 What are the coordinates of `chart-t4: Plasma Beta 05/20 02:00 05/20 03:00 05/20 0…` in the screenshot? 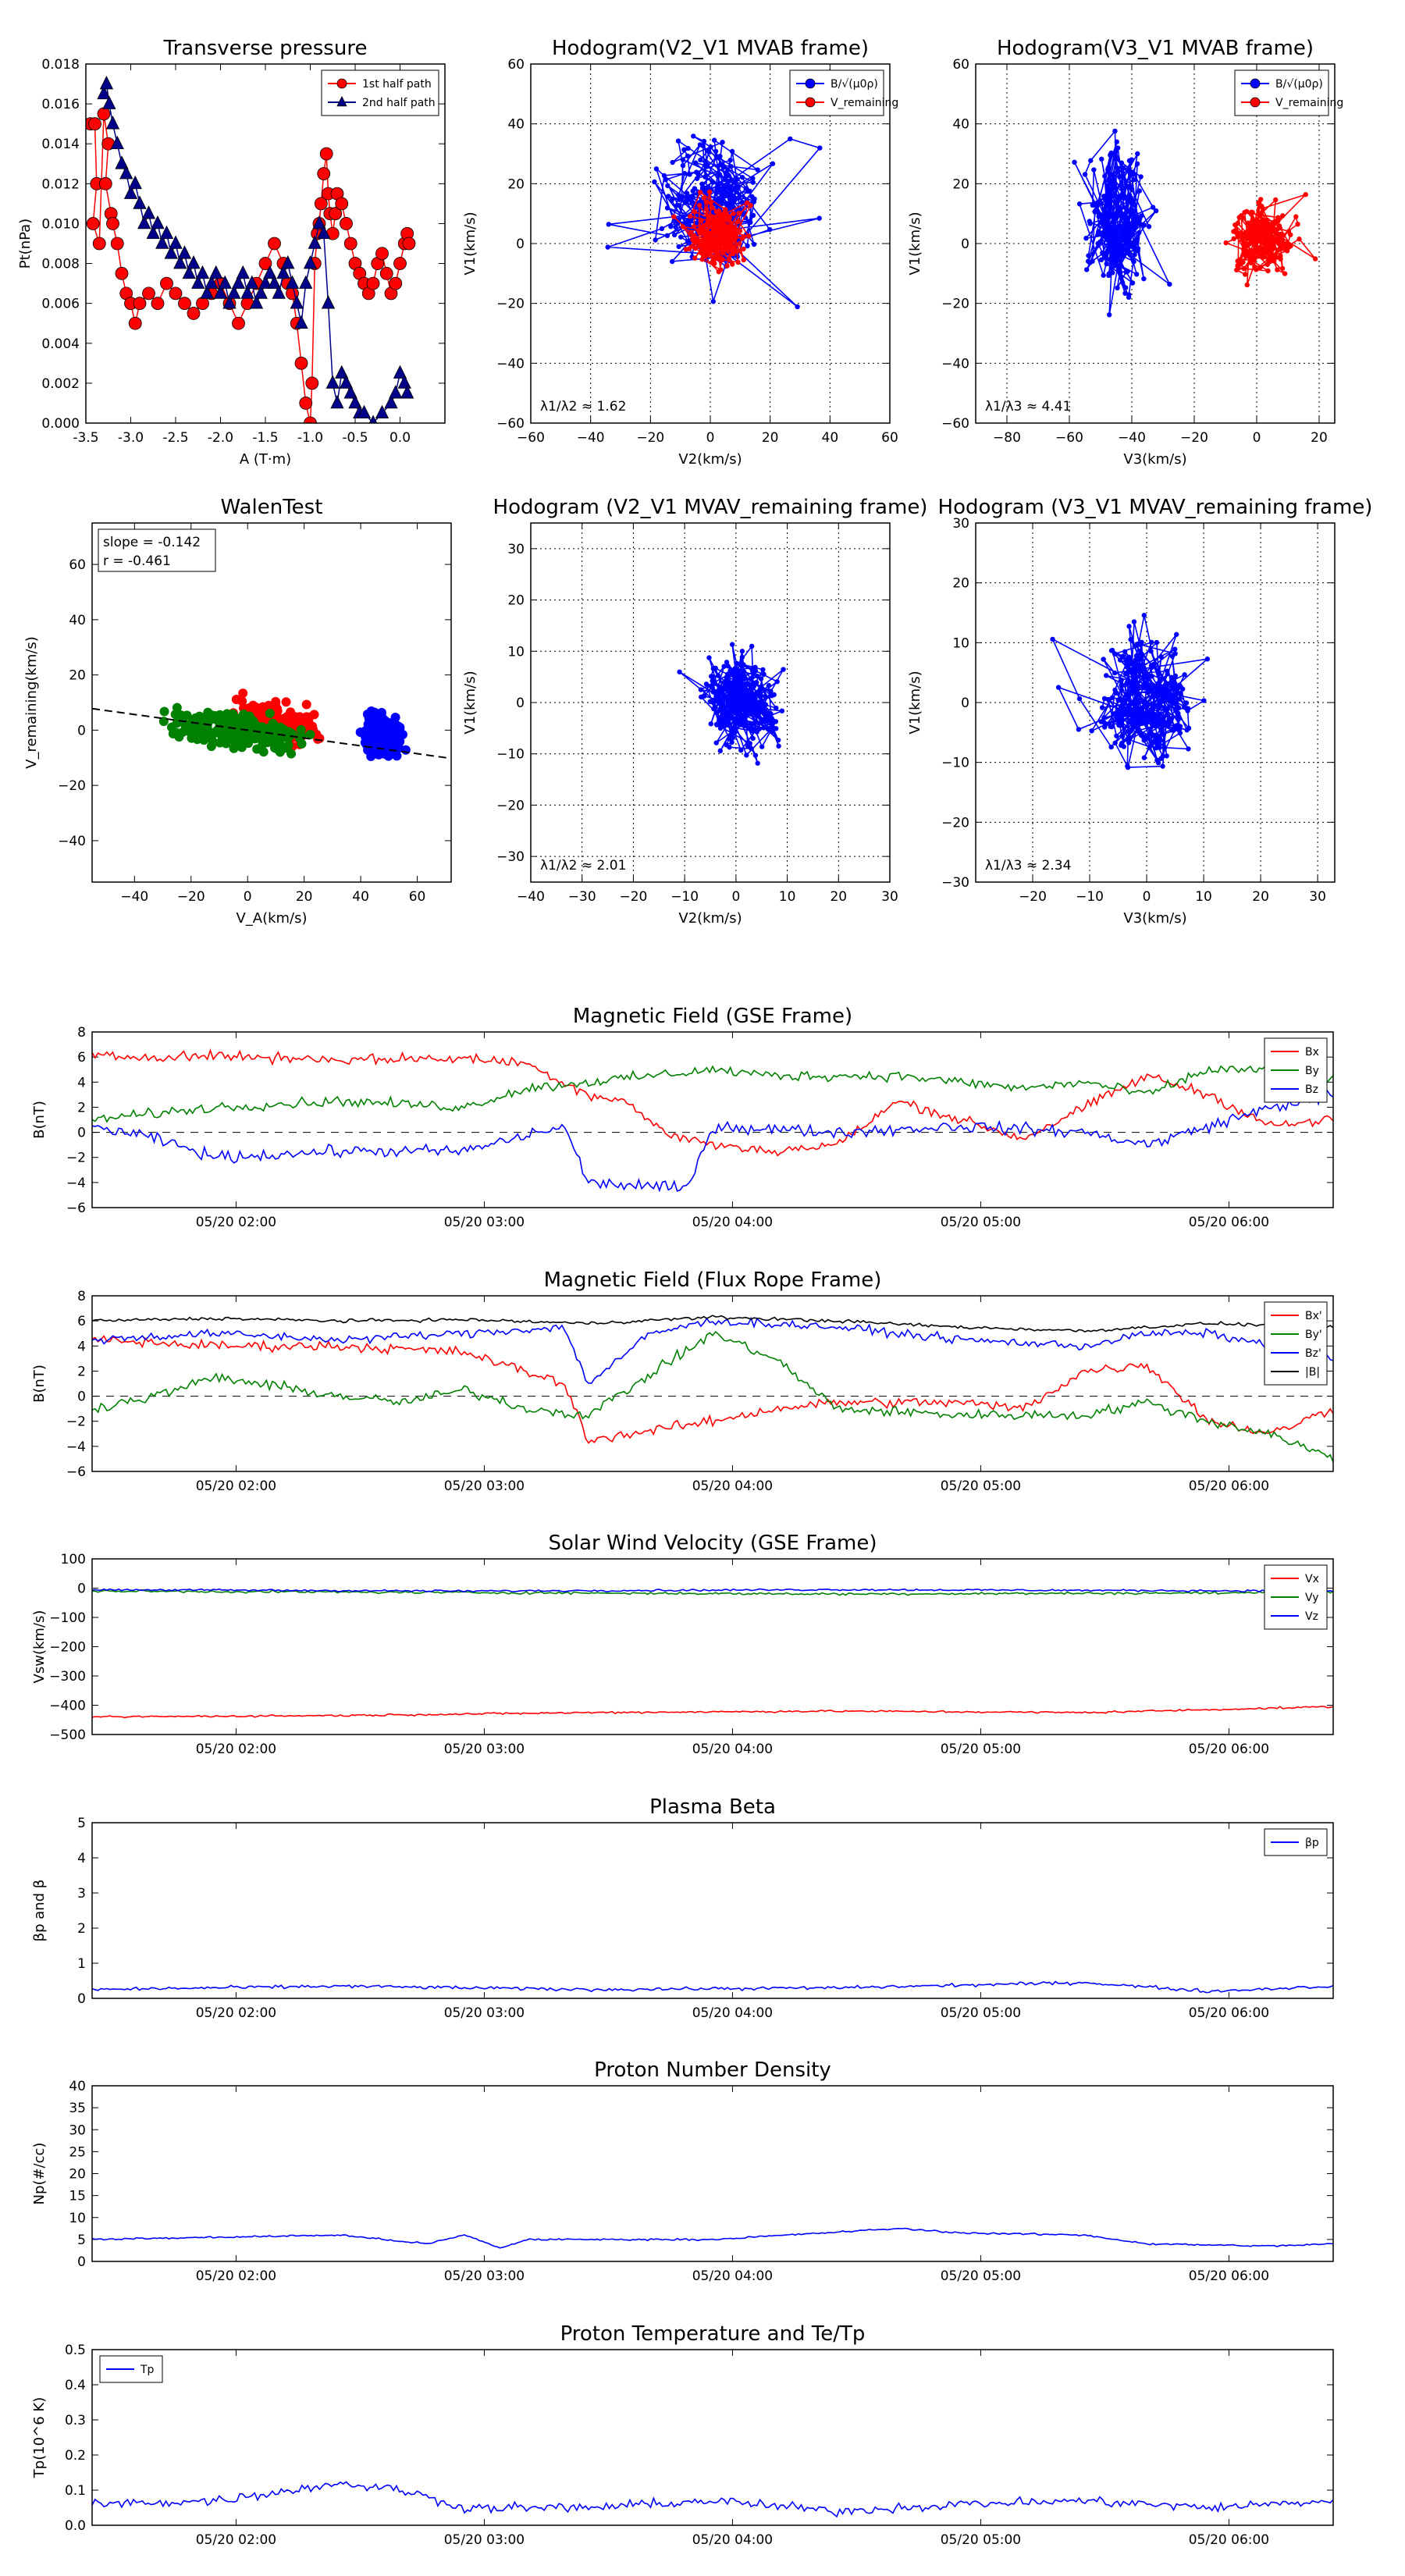 It's located at (682, 1908).